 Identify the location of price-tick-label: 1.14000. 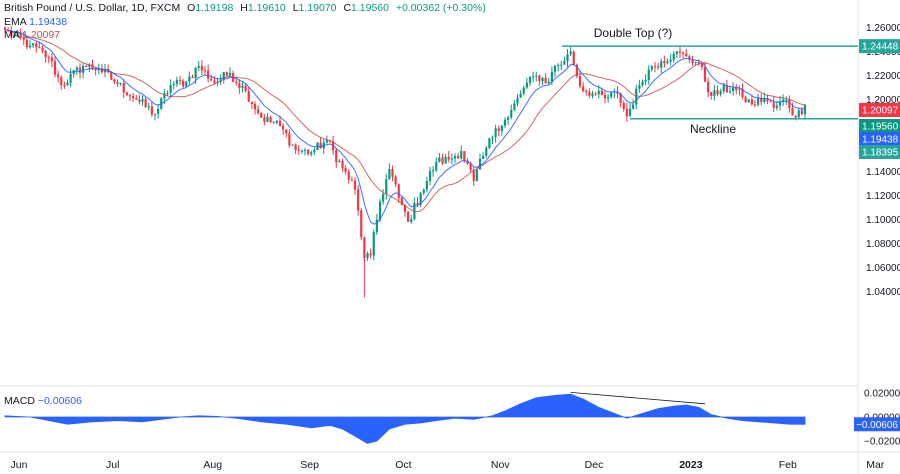
(883, 172).